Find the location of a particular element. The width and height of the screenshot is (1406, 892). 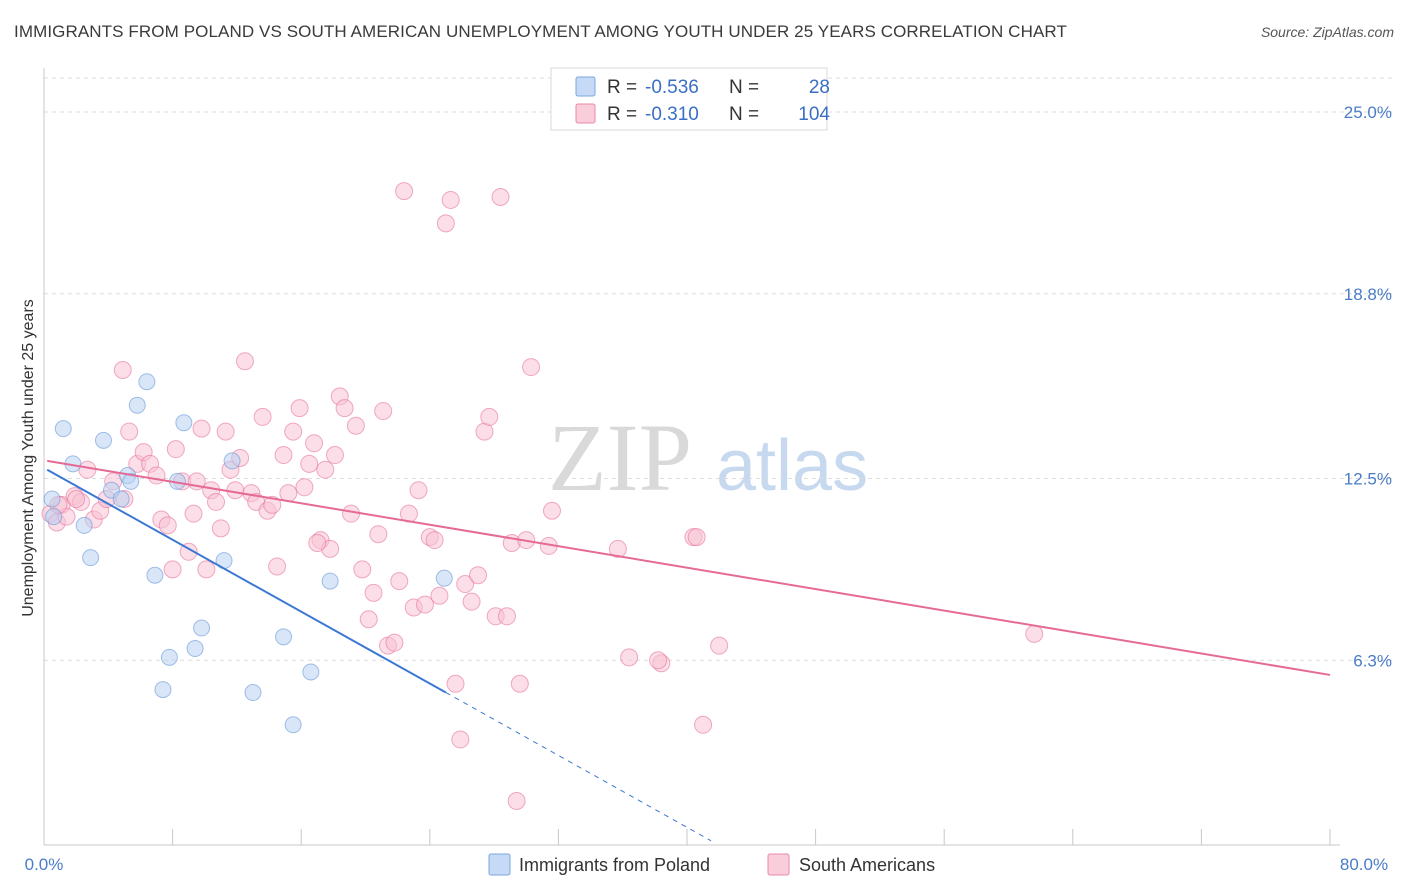

legend-r-value-2: -0.310 is located at coordinates (672, 114).